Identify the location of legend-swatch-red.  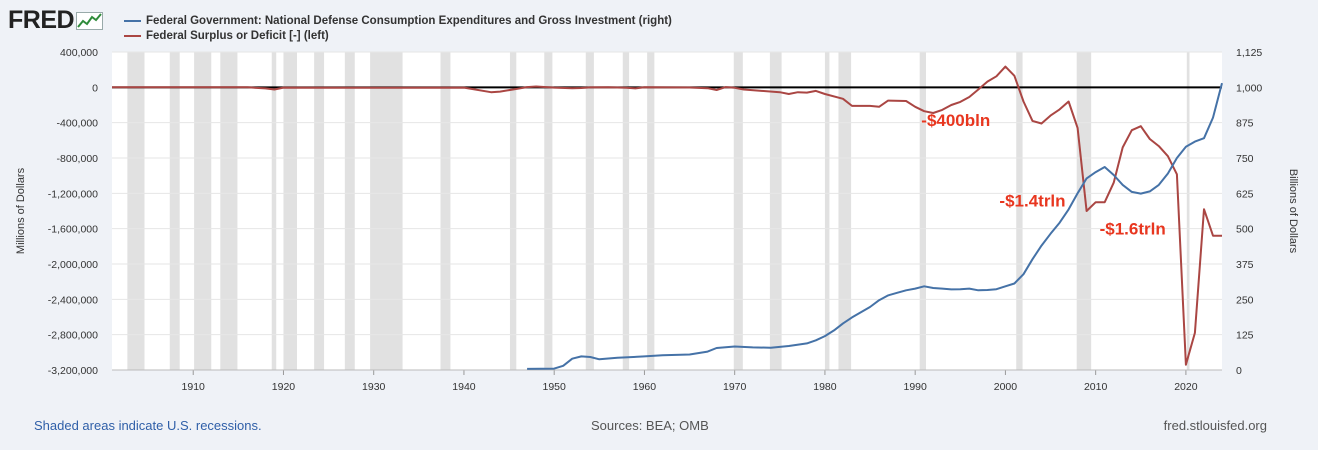
(132, 35).